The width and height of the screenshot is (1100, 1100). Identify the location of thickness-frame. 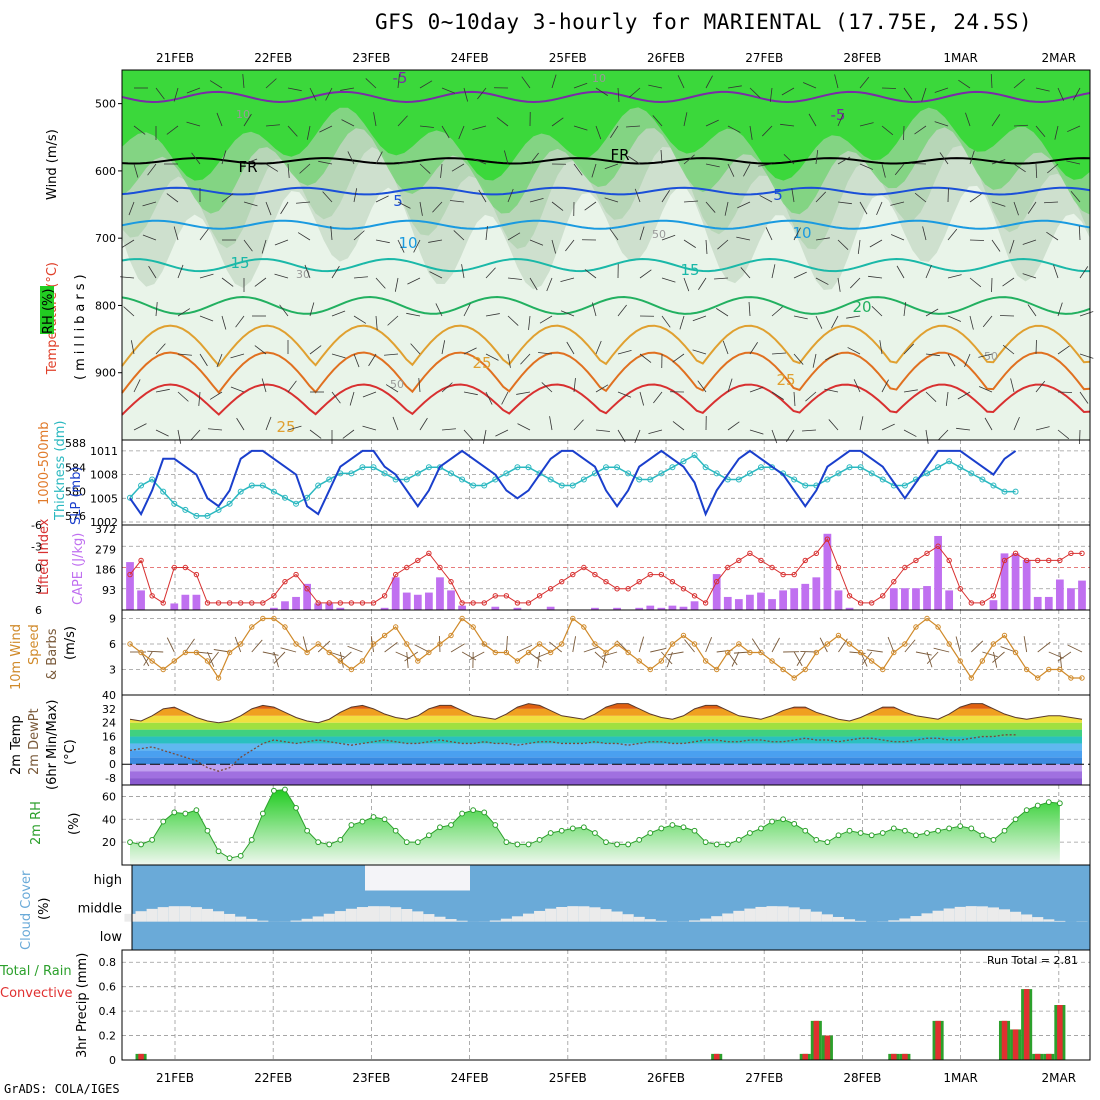
(606, 482).